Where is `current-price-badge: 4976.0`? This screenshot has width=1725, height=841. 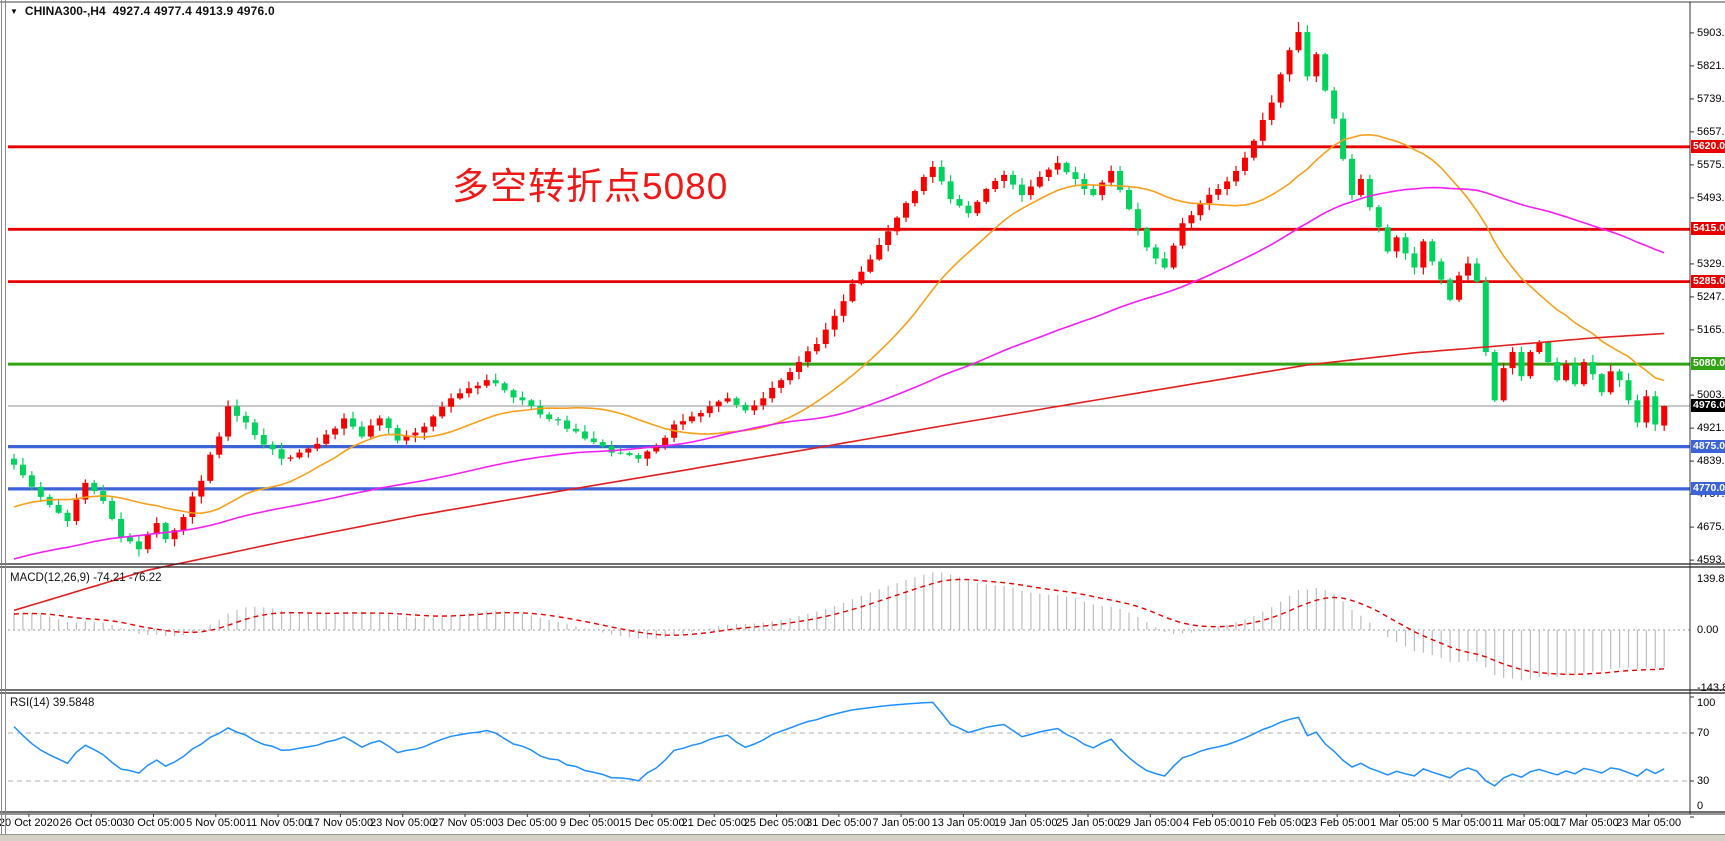 current-price-badge: 4976.0 is located at coordinates (1708, 405).